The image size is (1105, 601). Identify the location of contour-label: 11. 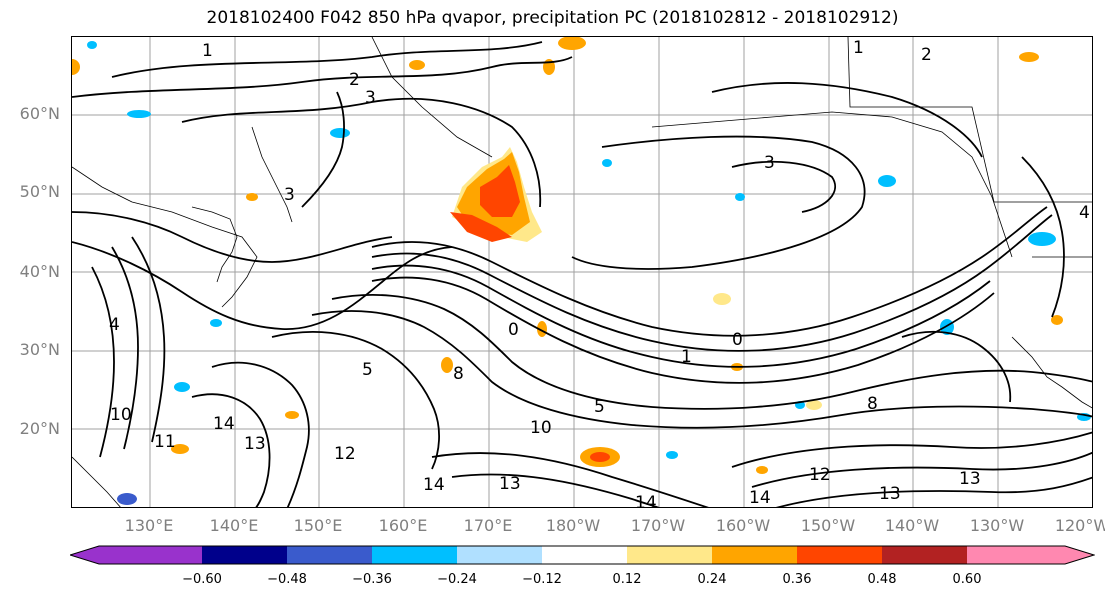
(165, 442).